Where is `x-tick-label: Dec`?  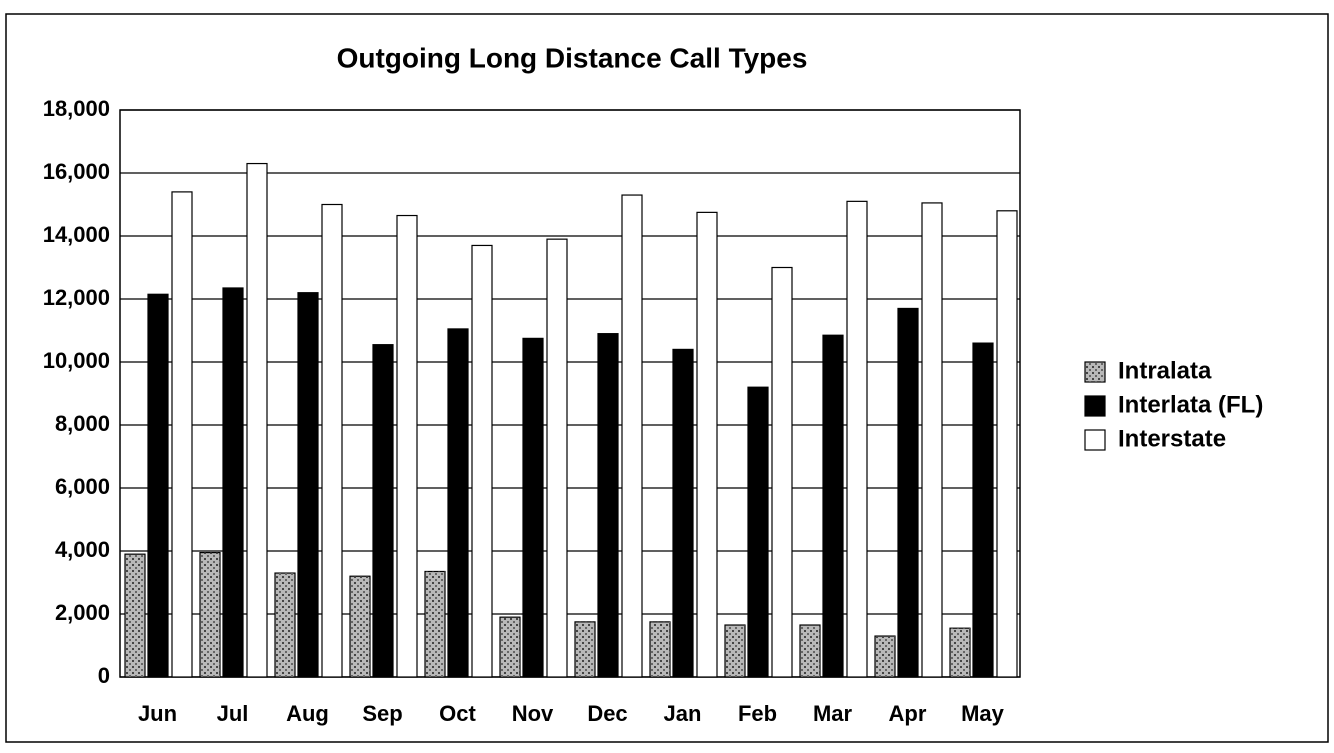
x-tick-label: Dec is located at coordinates (607, 713).